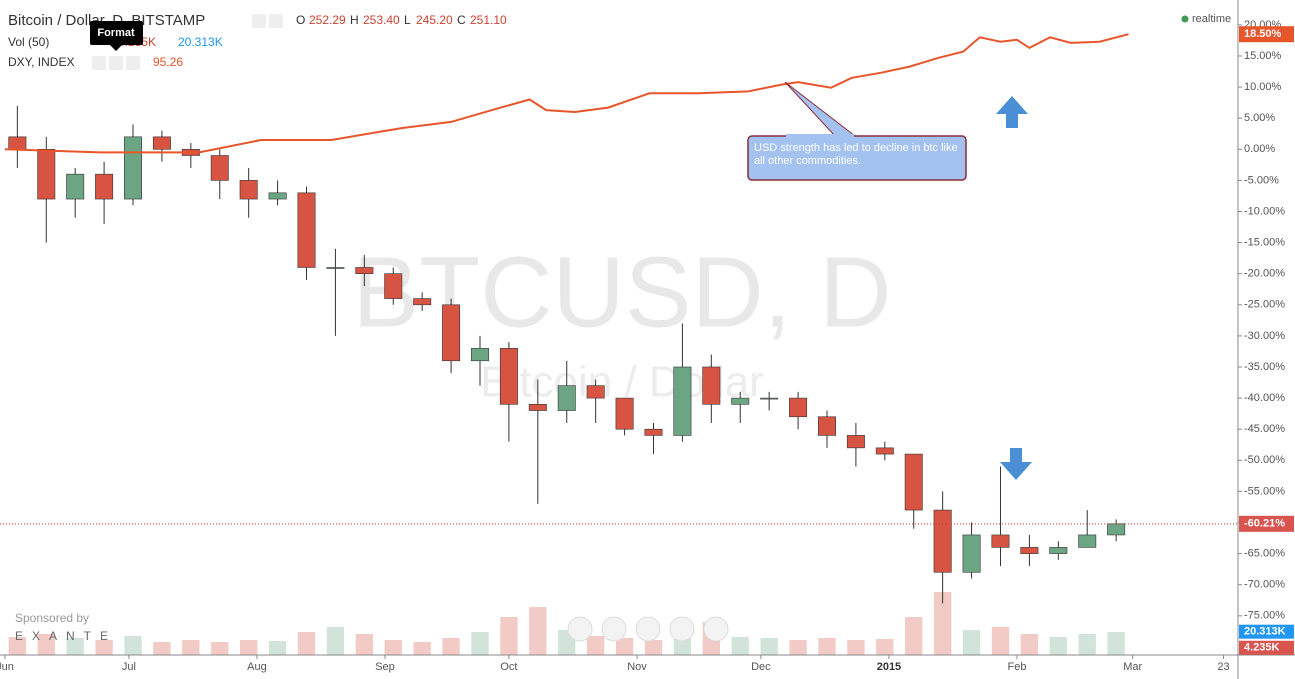 This screenshot has height=679, width=1295. Describe the element at coordinates (129, 667) in the screenshot. I see `x-tick-label: Jul` at that location.